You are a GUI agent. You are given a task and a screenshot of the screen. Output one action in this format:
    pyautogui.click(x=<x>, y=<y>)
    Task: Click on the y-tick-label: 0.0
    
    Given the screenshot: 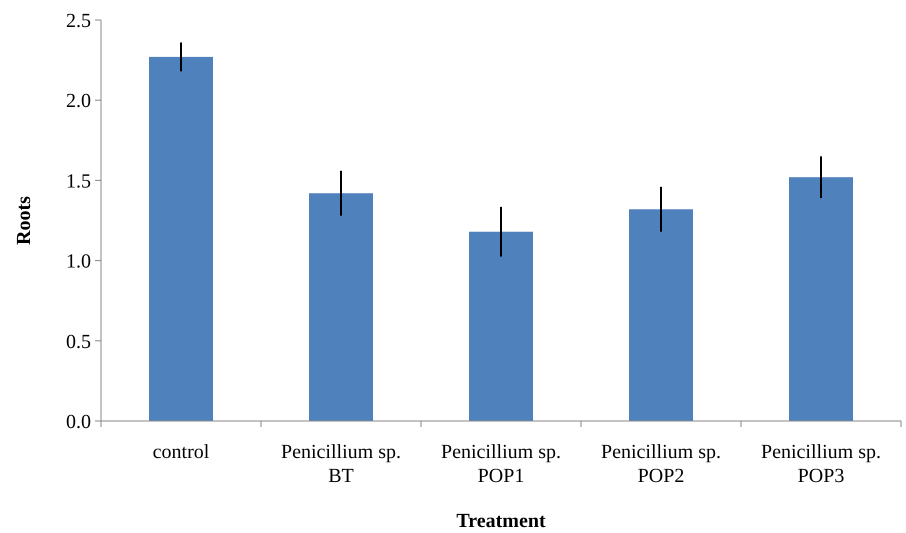 What is the action you would take?
    pyautogui.click(x=78, y=422)
    